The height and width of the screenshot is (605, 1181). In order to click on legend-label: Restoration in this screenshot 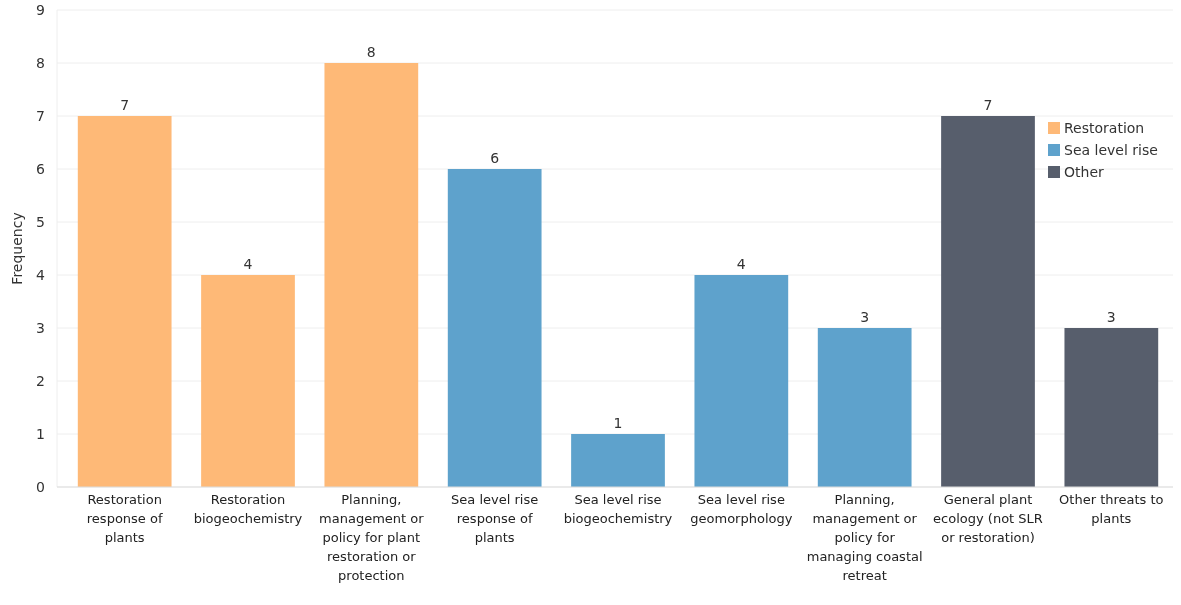, I will do `click(1104, 127)`.